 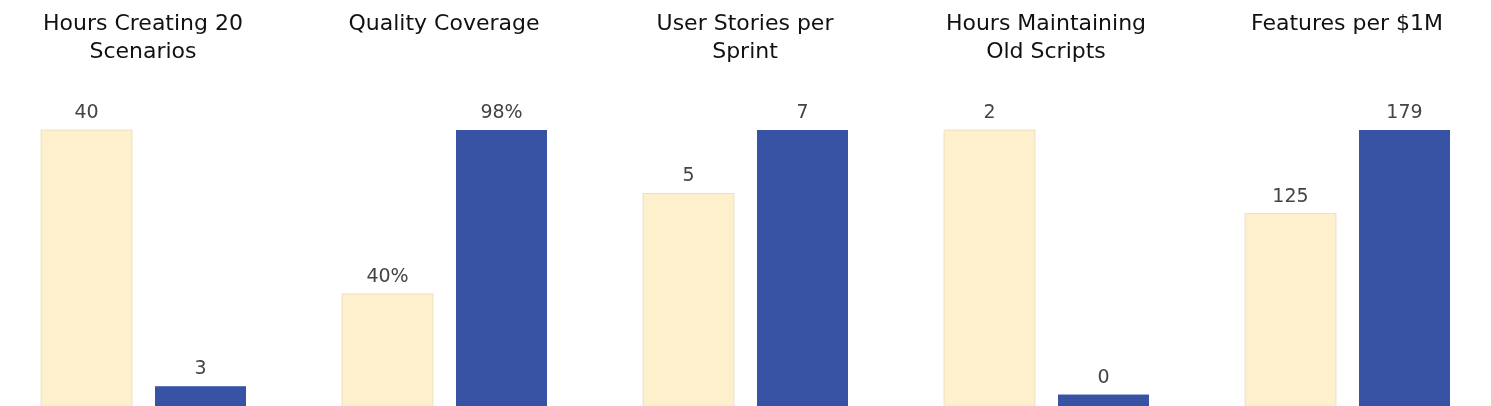 I want to click on data-label: 0, so click(x=1103, y=375).